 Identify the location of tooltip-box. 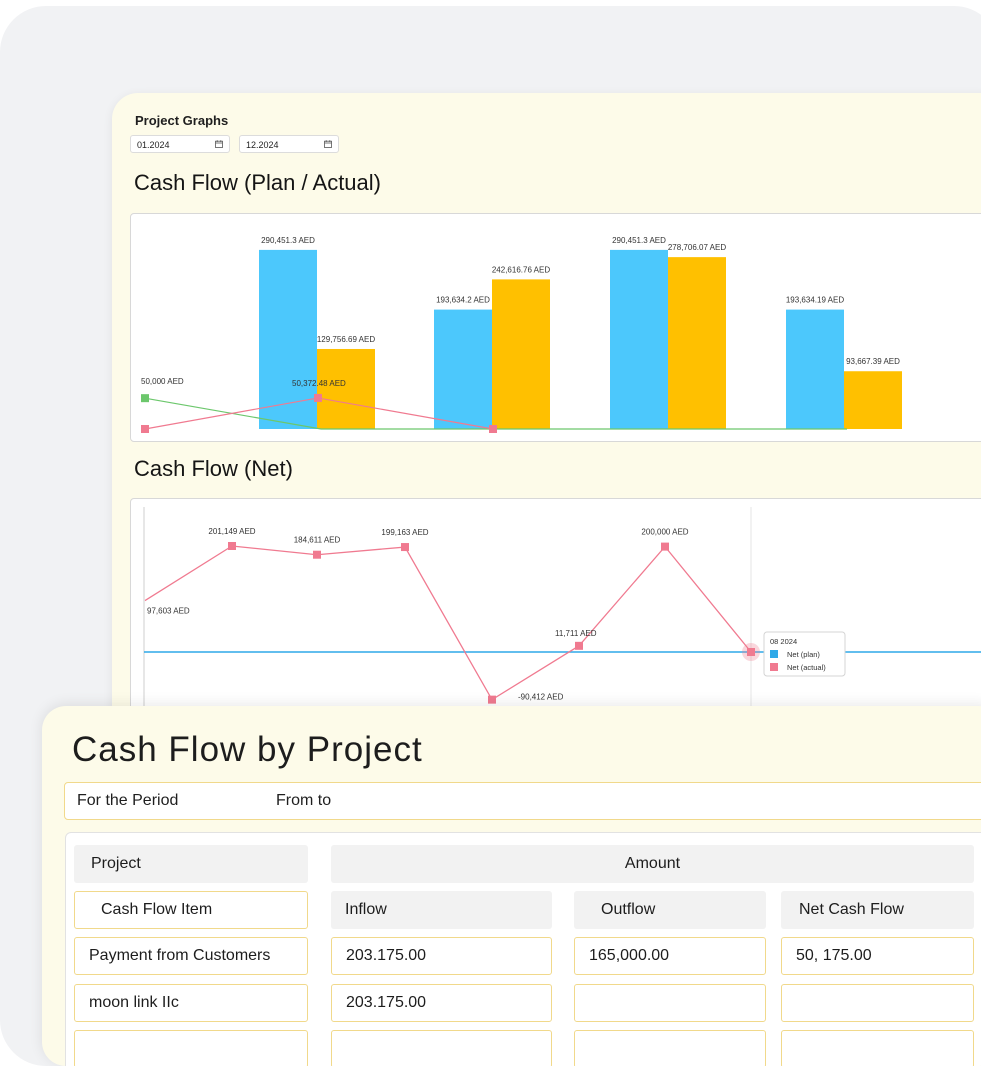
(804, 654).